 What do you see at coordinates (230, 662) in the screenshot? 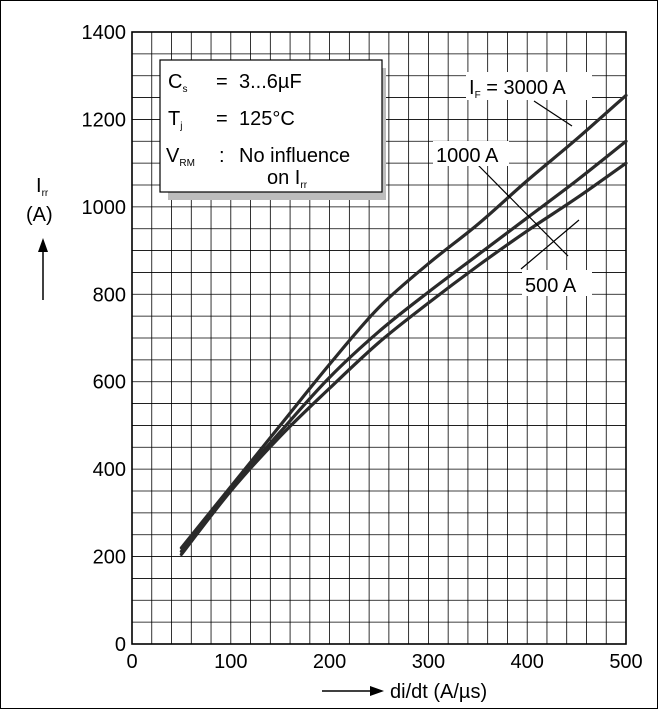
I see `x-tick-label: 100` at bounding box center [230, 662].